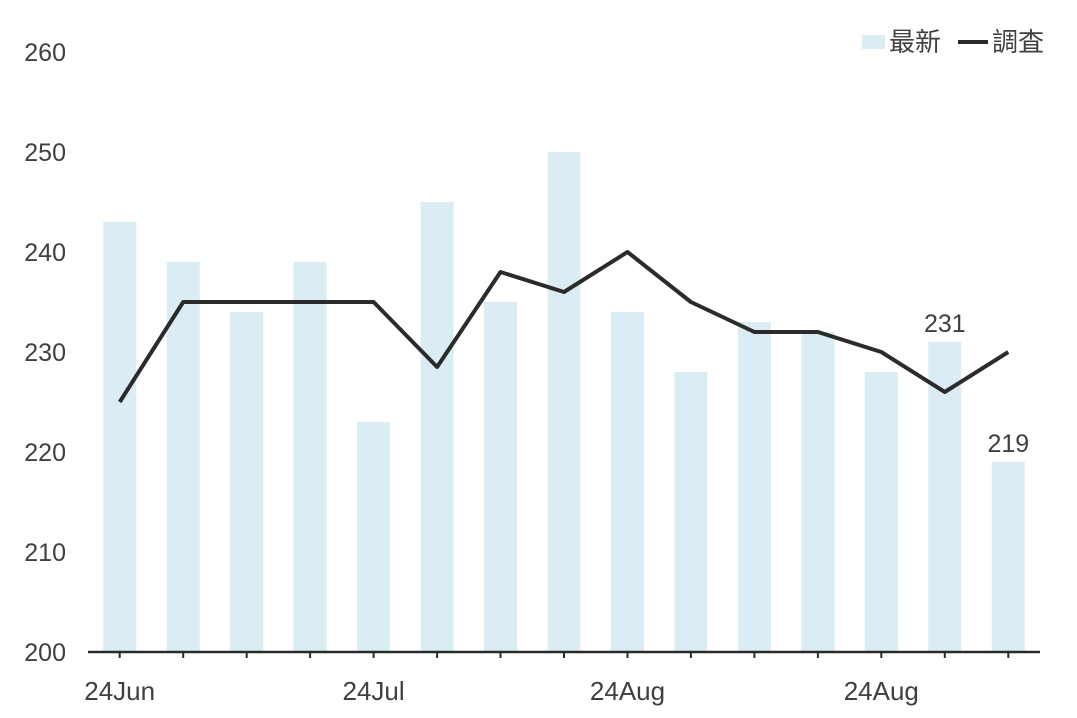 The height and width of the screenshot is (718, 1077). I want to click on legend-label-survey: 調査, so click(1017, 42).